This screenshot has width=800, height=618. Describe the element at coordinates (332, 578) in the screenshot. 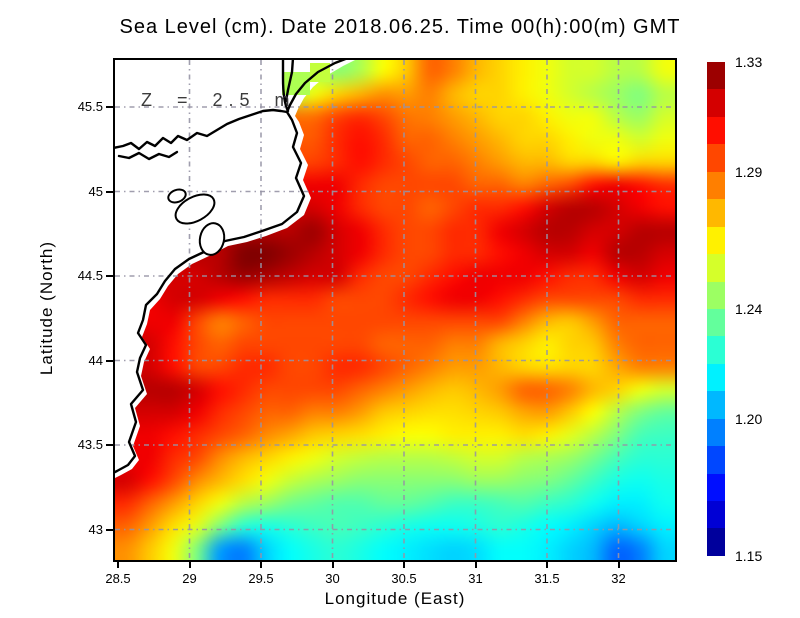

I see `x-tick-label: 30` at that location.